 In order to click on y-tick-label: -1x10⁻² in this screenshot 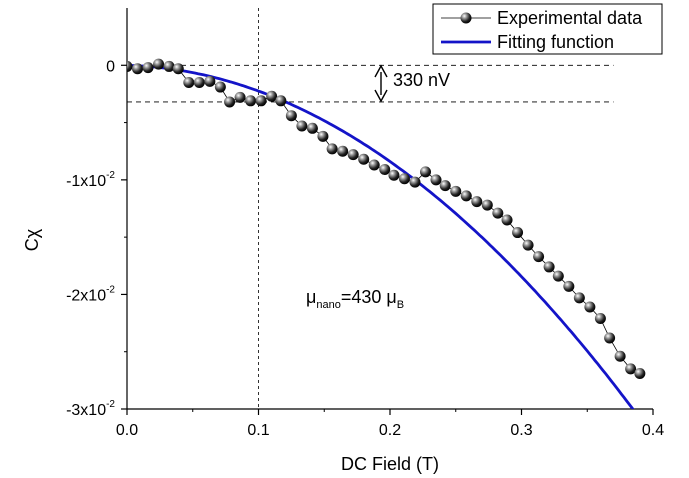, I will do `click(90, 180)`.